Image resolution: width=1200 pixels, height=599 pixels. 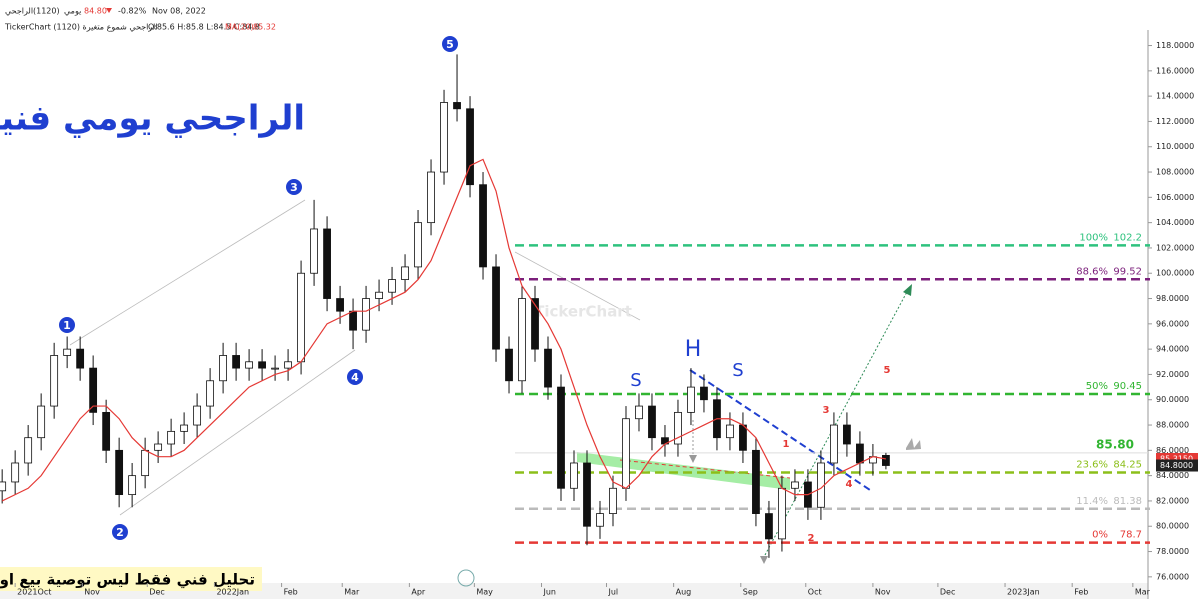 What do you see at coordinates (764, 560) in the screenshot?
I see `marker` at bounding box center [764, 560].